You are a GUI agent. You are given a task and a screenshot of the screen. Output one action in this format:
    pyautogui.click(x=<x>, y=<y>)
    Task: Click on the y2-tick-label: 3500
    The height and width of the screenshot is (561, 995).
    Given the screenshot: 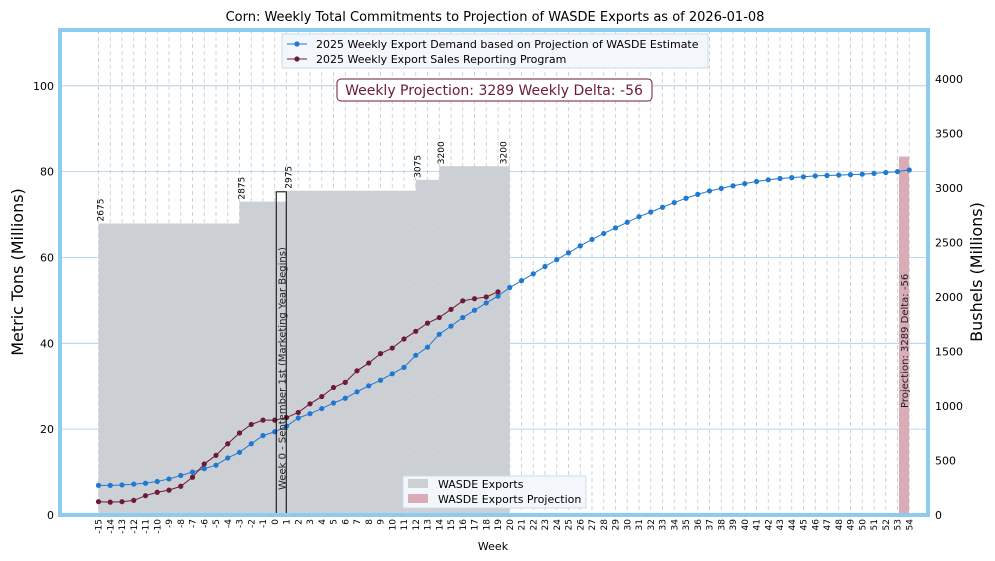 What is the action you would take?
    pyautogui.click(x=949, y=134)
    